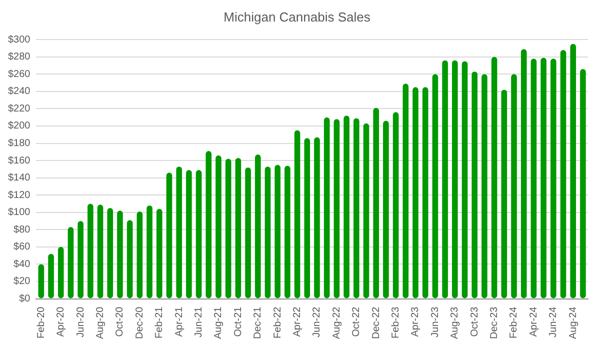 This screenshot has height=344, width=598. I want to click on y-tick-label: $80, so click(22, 230).